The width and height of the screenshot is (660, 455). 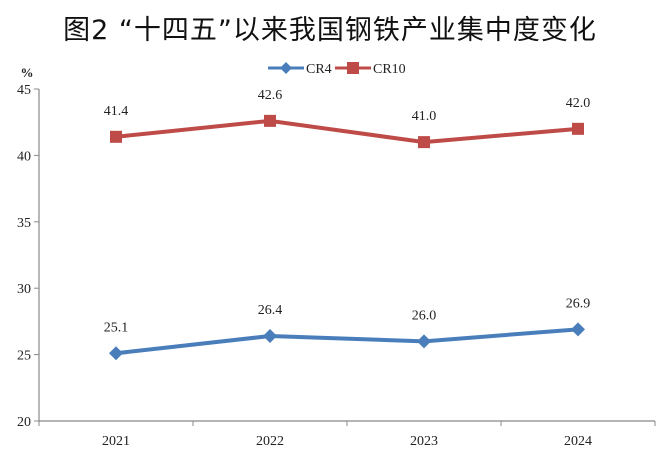 I want to click on x-tick-label: 2023, so click(x=424, y=441).